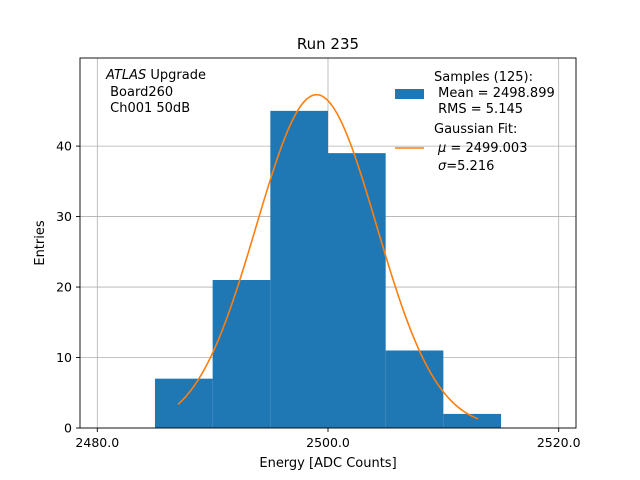 This screenshot has width=640, height=480. I want to click on legend-sigma-symbol: σ, so click(442, 166).